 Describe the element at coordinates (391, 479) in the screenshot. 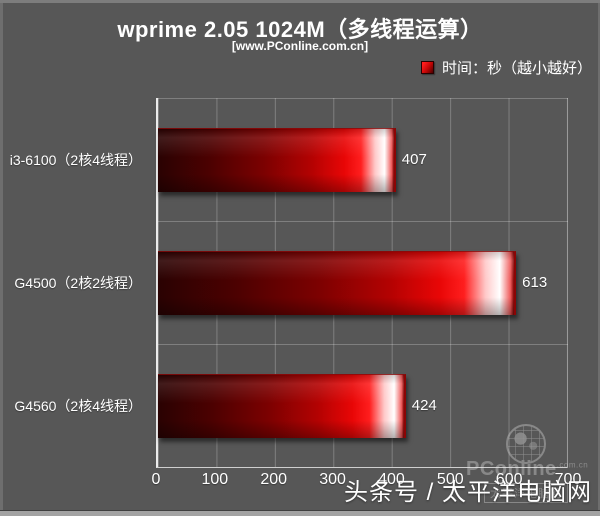

I see `x-tick-400: 400` at that location.